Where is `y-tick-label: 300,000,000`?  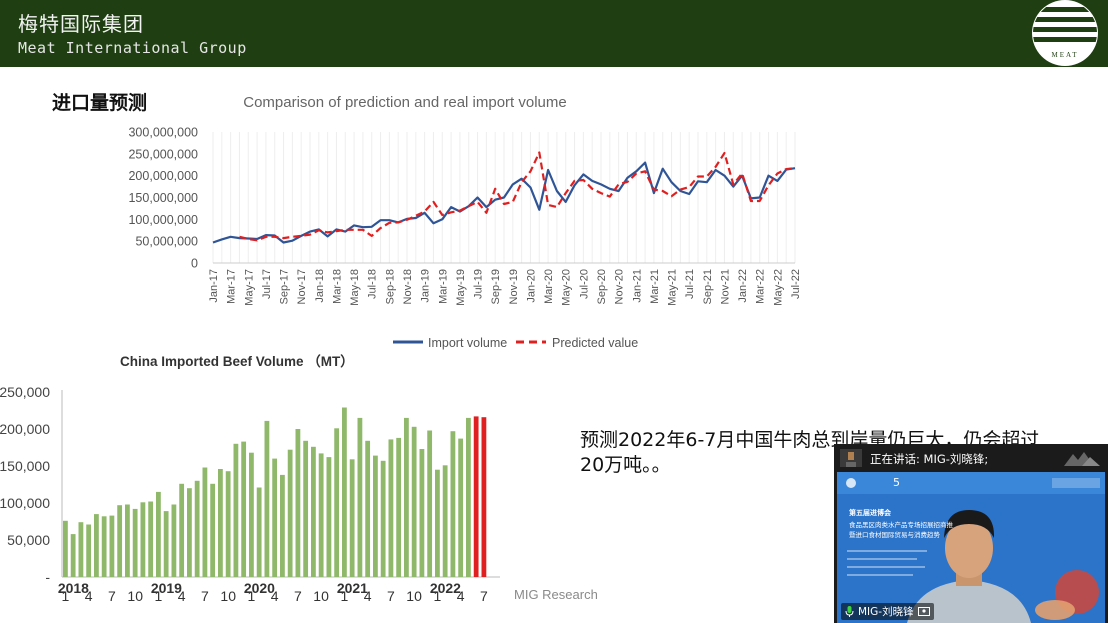 y-tick-label: 300,000,000 is located at coordinates (163, 133).